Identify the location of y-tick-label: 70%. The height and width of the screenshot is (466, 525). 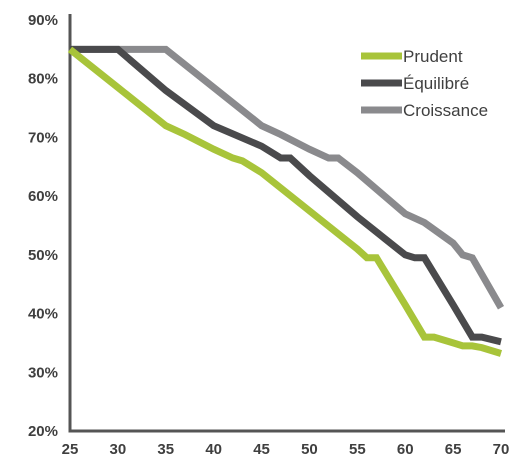
(43, 137).